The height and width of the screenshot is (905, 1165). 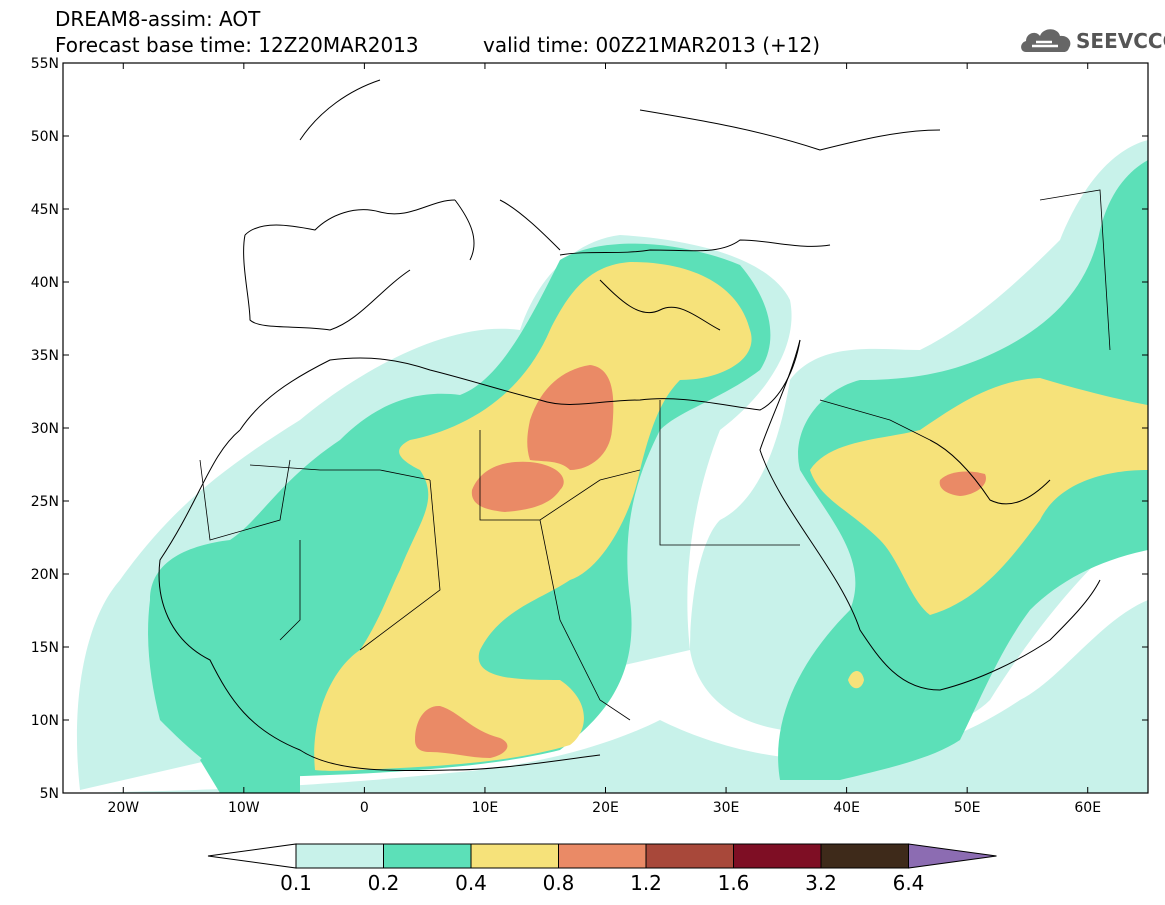 I want to click on colorbar-tick-label: 0.8, so click(x=559, y=883).